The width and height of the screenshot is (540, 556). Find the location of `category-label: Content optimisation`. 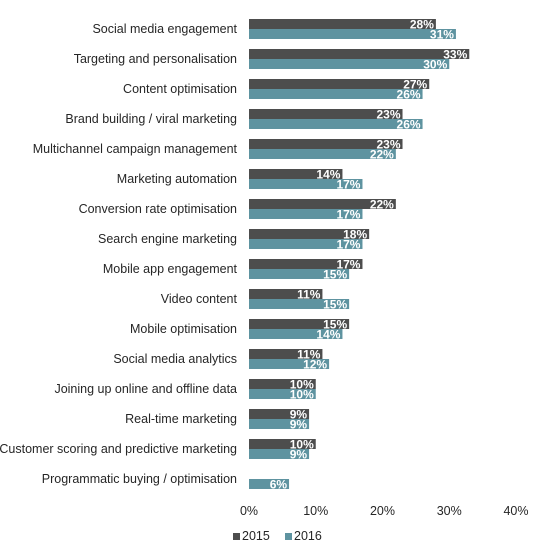

category-label: Content optimisation is located at coordinates (180, 89).